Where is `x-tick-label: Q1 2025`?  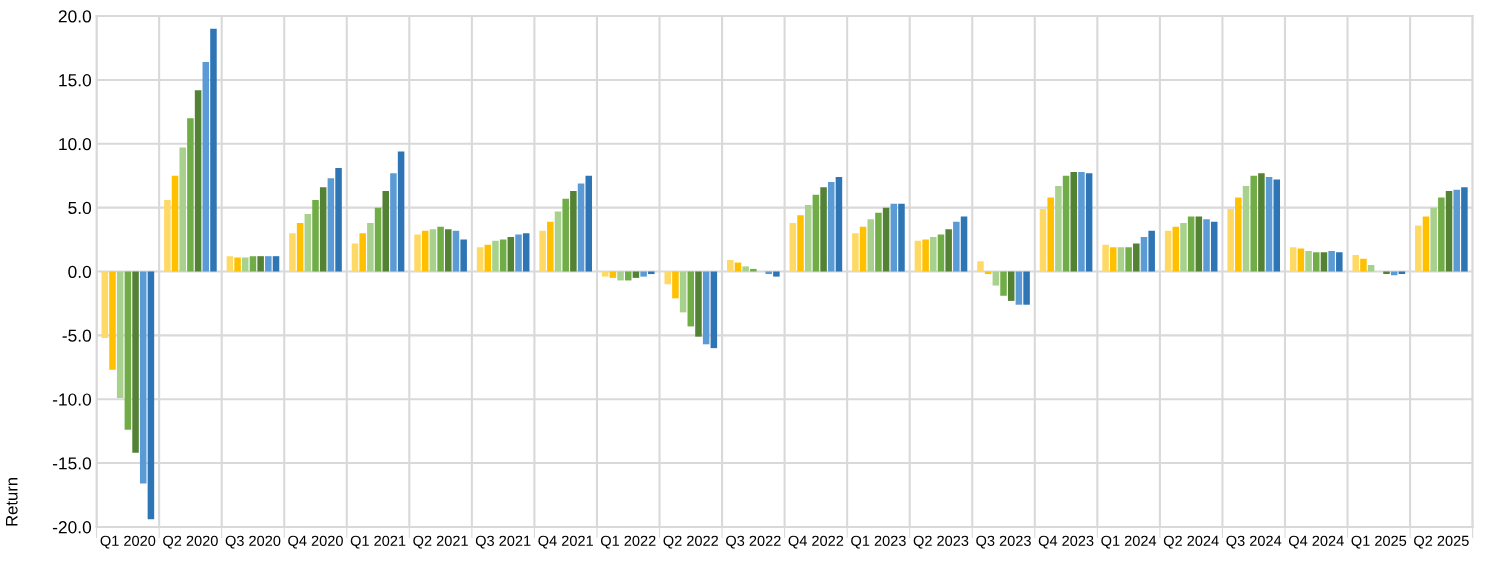
x-tick-label: Q1 2025 is located at coordinates (1379, 542).